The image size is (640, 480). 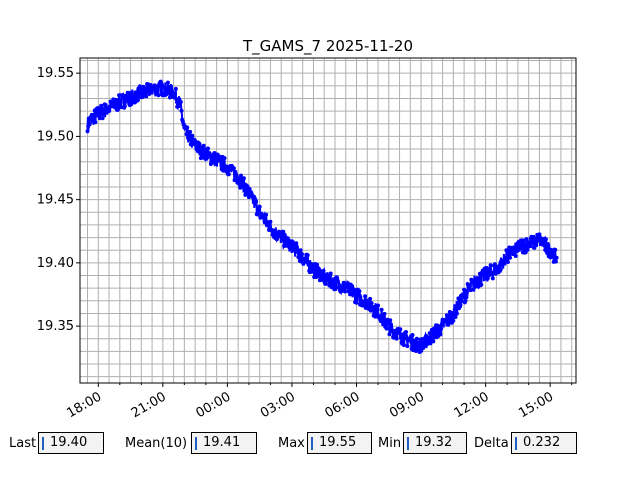 I want to click on x-tick-label: 06:00, so click(x=343, y=405).